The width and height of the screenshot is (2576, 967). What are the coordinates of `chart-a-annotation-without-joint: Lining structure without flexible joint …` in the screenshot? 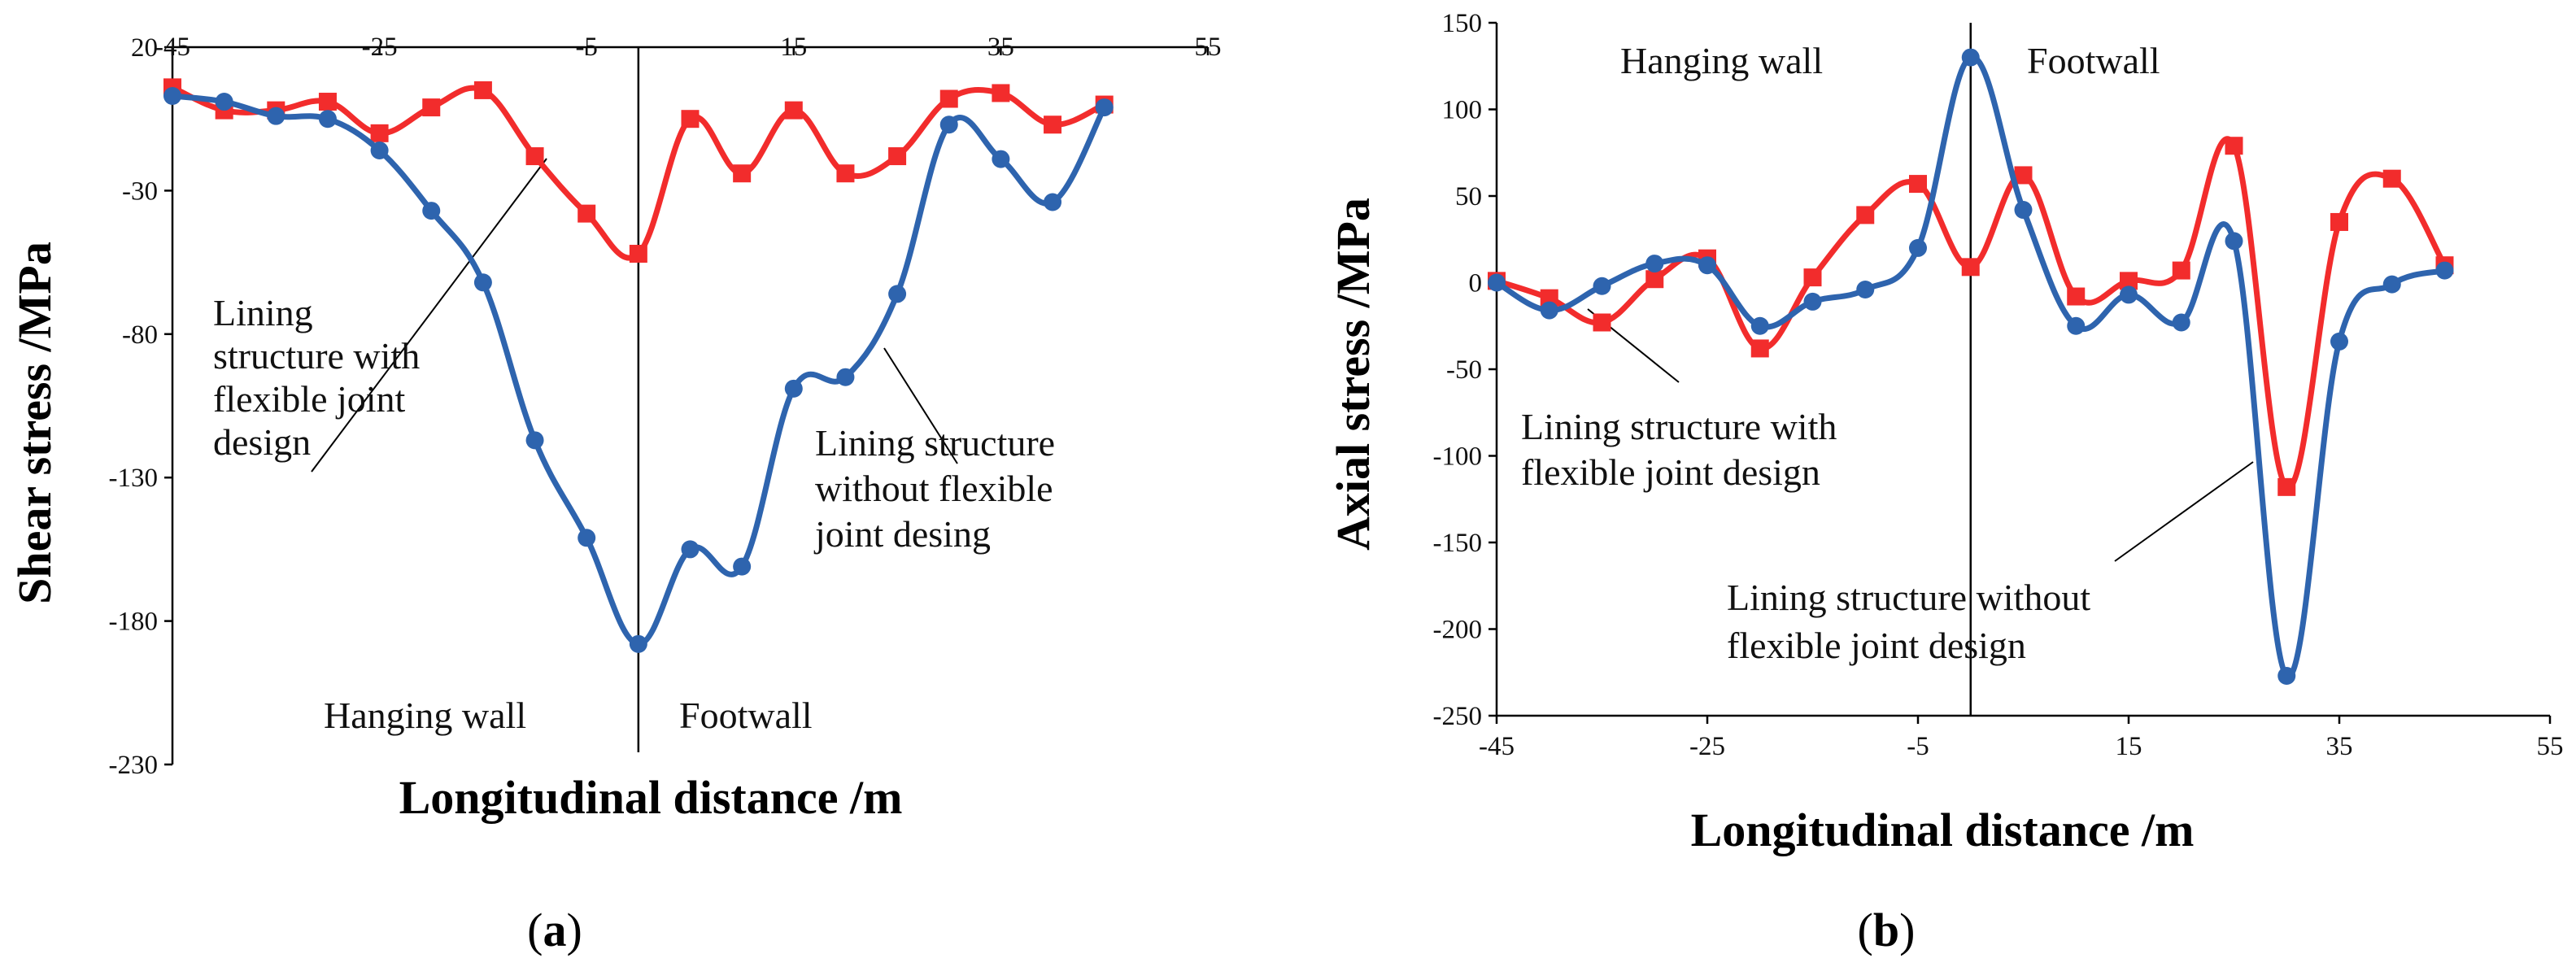 It's located at (939, 488).